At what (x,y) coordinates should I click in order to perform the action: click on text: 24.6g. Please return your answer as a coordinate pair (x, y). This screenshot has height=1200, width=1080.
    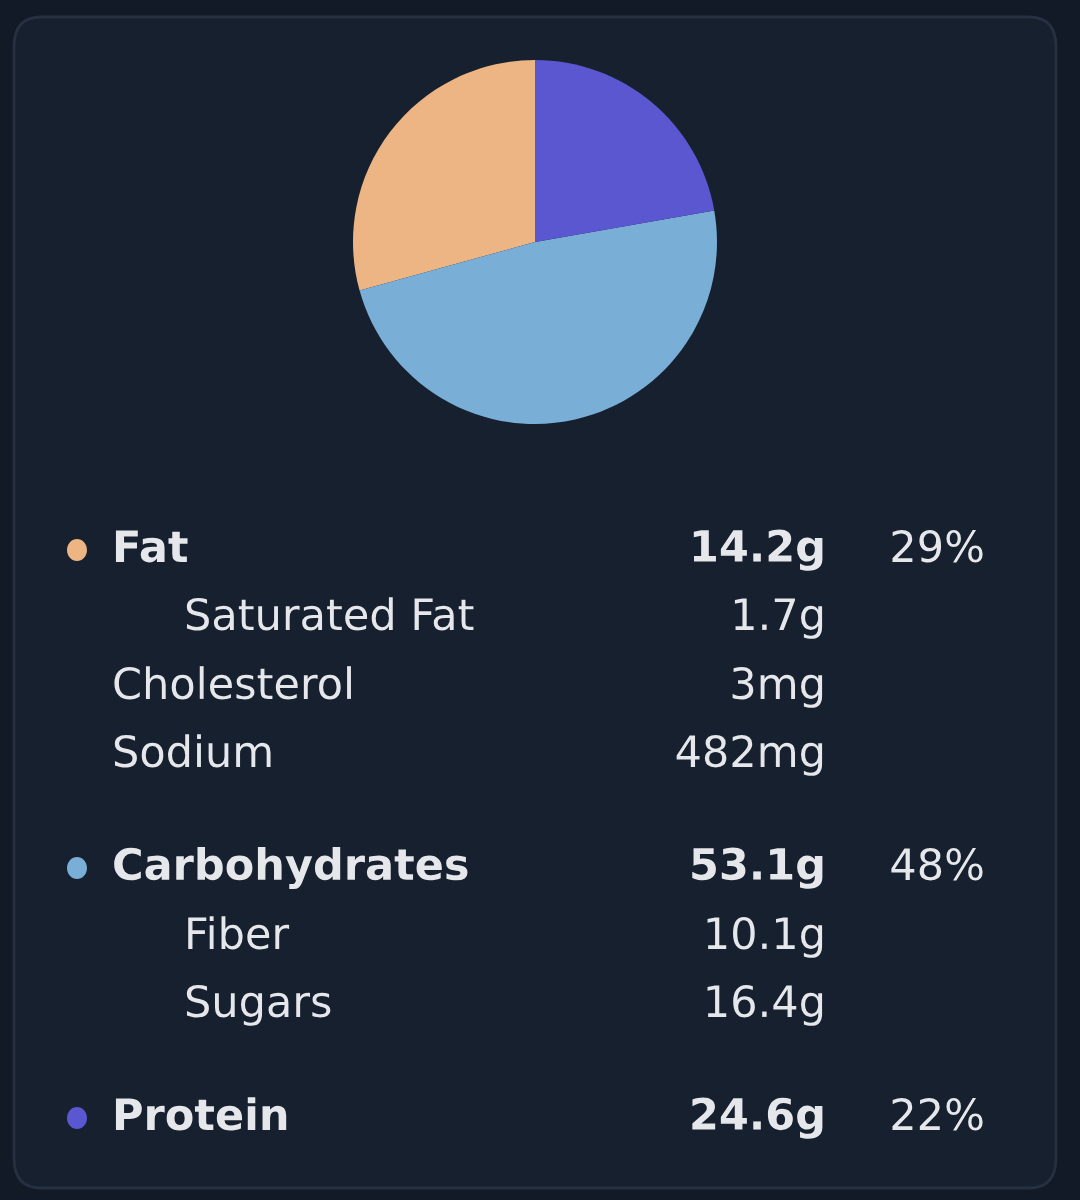
    Looking at the image, I should click on (757, 1118).